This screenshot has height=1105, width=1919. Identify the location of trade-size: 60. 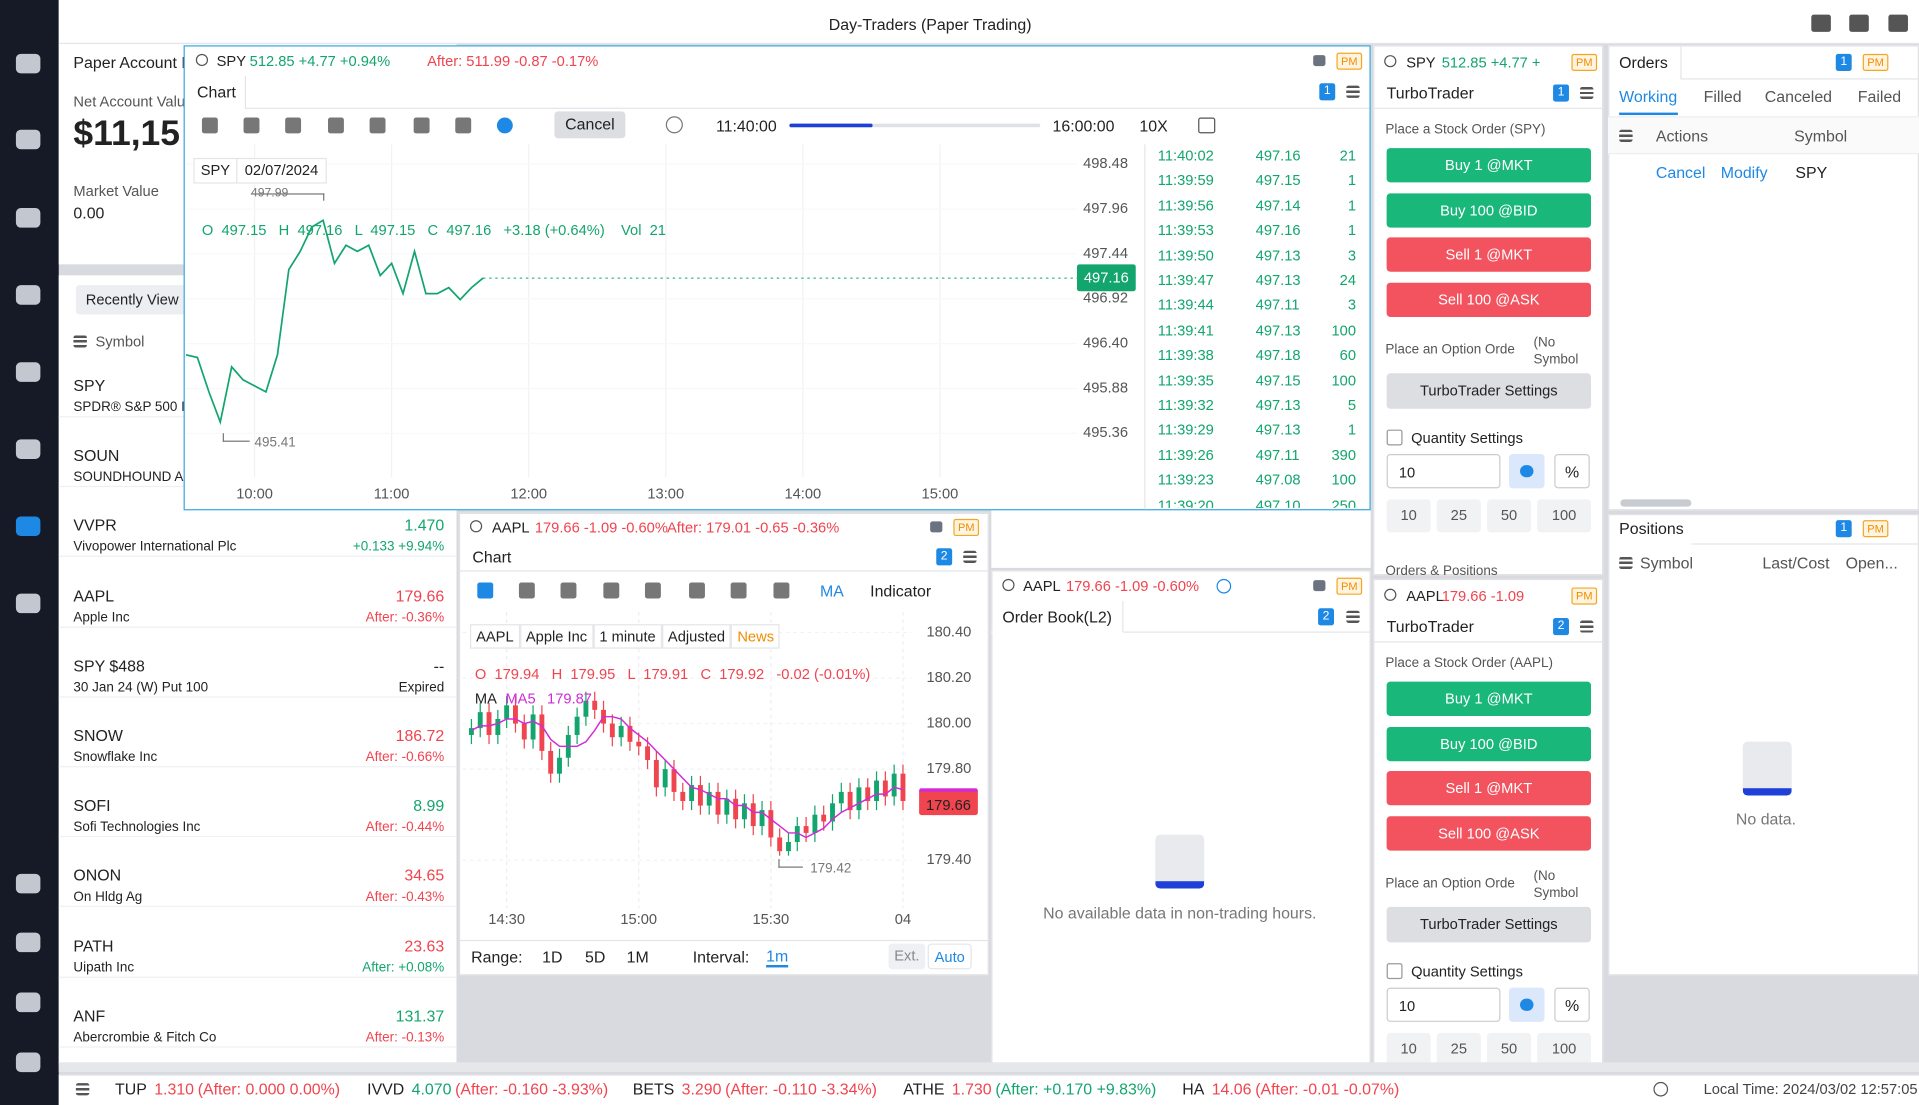
(1348, 355).